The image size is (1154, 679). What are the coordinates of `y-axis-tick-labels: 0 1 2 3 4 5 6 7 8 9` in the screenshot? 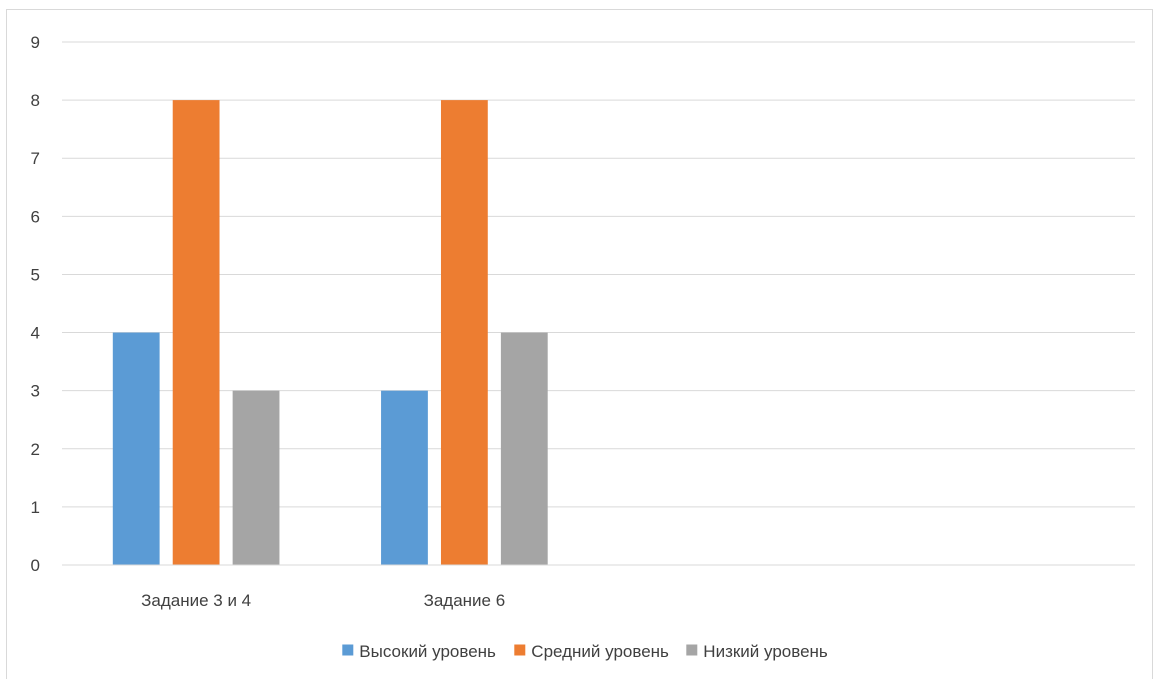 It's located at (35, 304).